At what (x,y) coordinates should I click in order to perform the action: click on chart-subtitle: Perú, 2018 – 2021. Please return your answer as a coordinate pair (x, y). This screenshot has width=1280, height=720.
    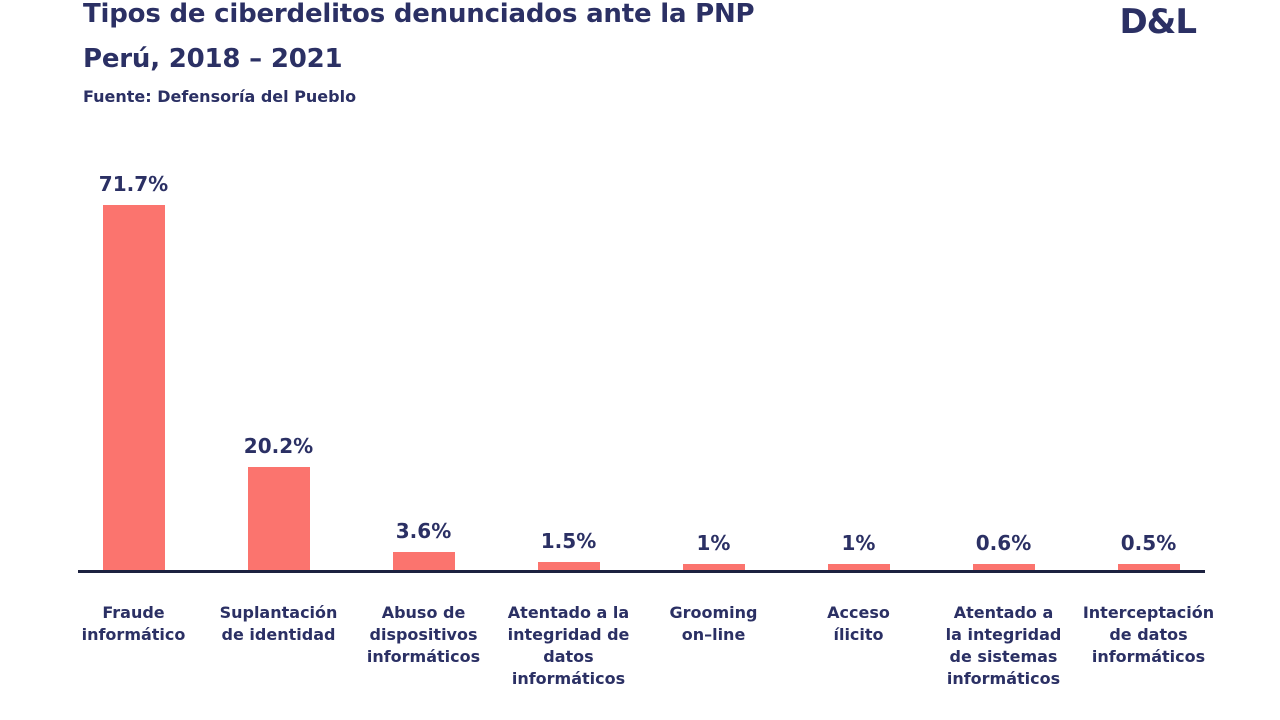
    Looking at the image, I should click on (213, 59).